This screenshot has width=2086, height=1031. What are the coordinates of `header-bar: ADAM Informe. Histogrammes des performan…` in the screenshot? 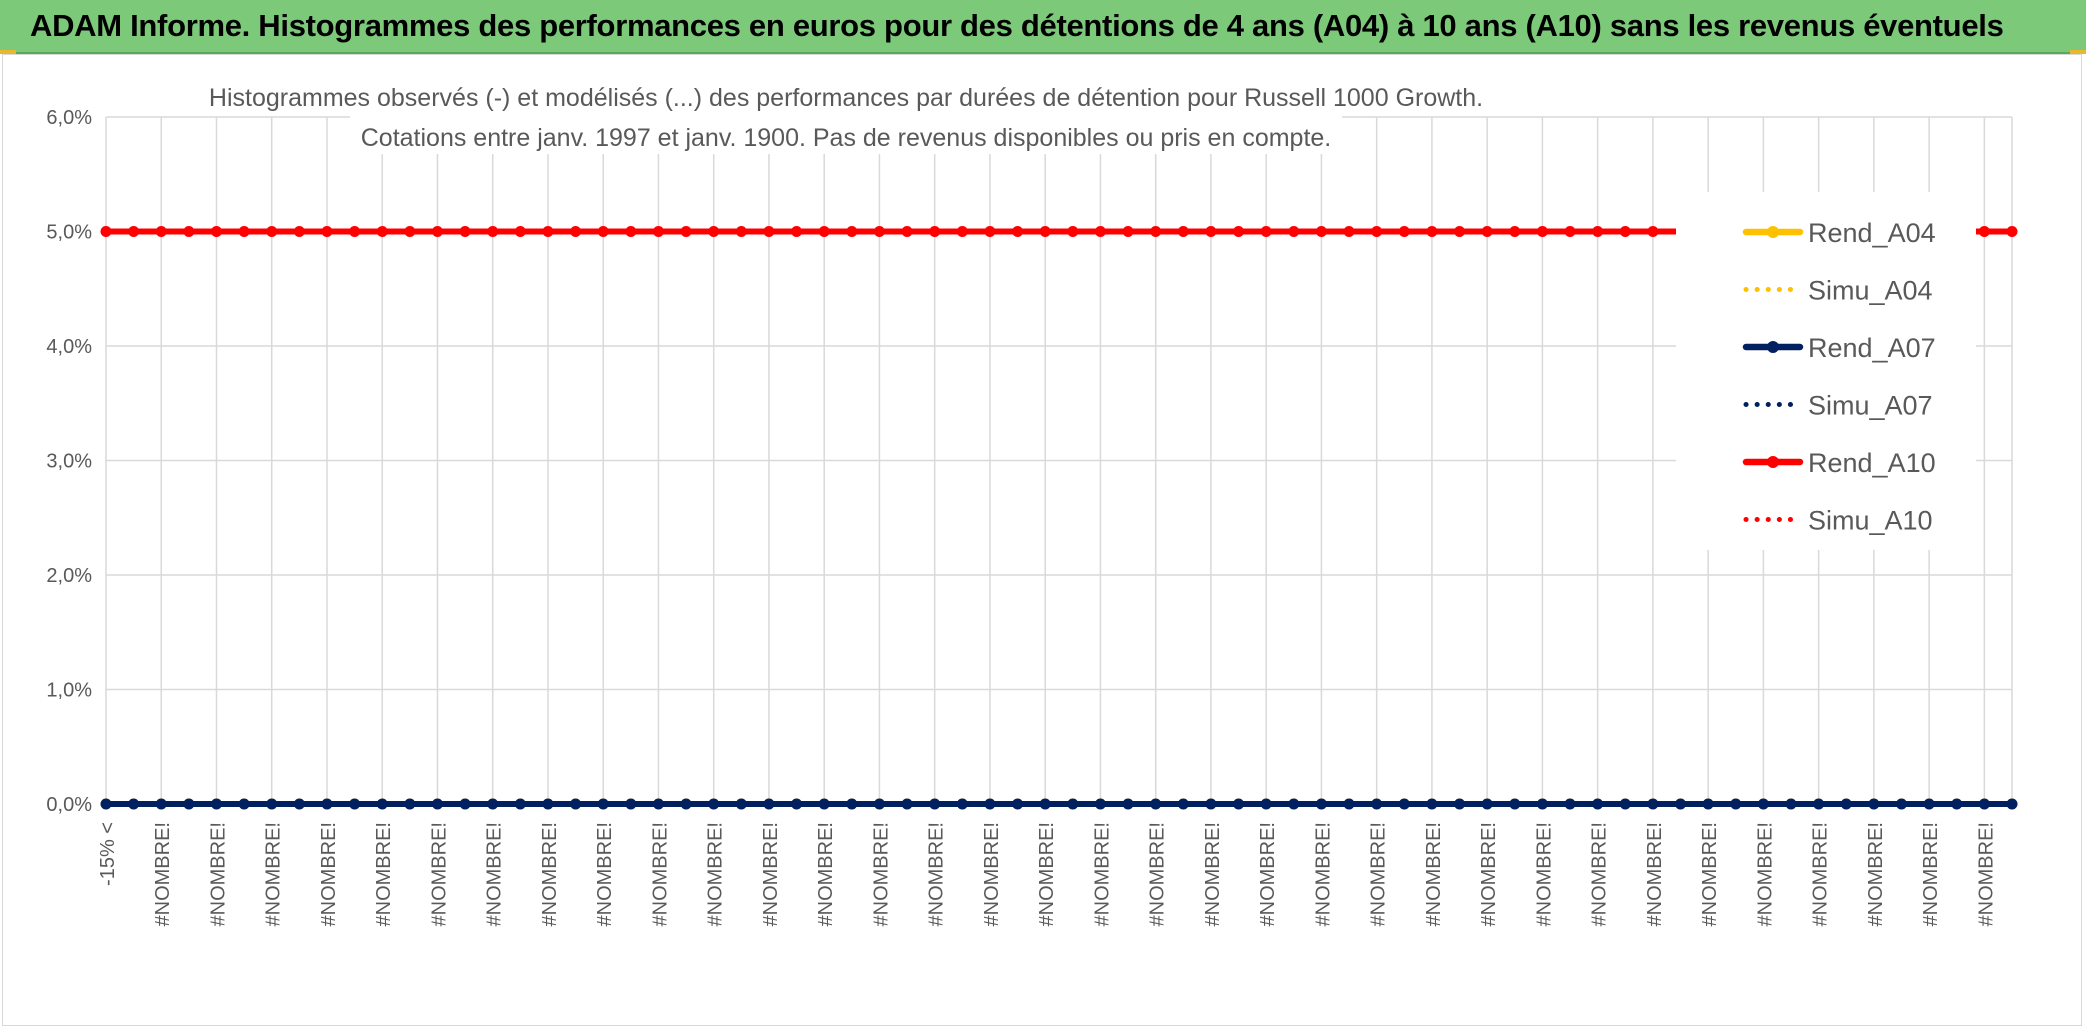 It's located at (1043, 27).